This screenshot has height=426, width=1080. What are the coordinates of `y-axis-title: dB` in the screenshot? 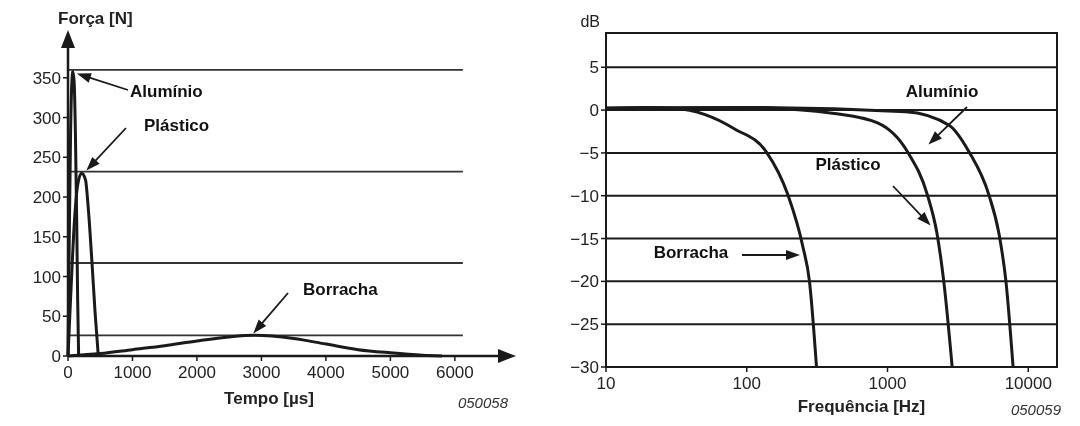 It's located at (590, 21).